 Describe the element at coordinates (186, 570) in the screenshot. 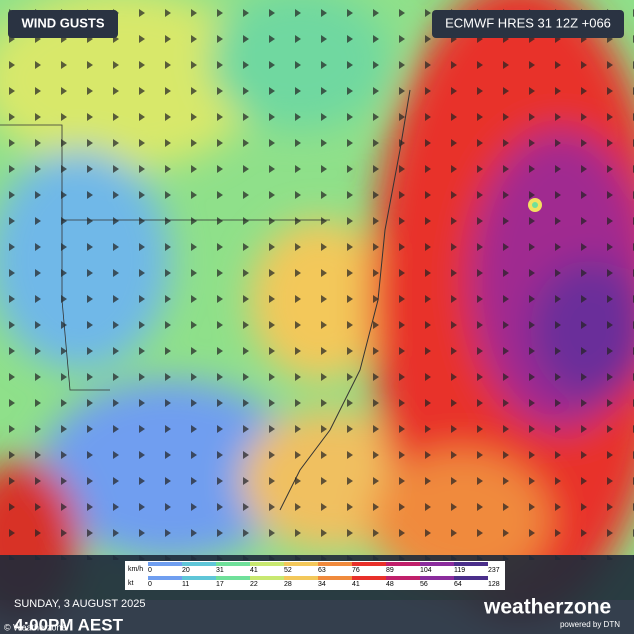

I see `legend-kmh-label: 20` at that location.